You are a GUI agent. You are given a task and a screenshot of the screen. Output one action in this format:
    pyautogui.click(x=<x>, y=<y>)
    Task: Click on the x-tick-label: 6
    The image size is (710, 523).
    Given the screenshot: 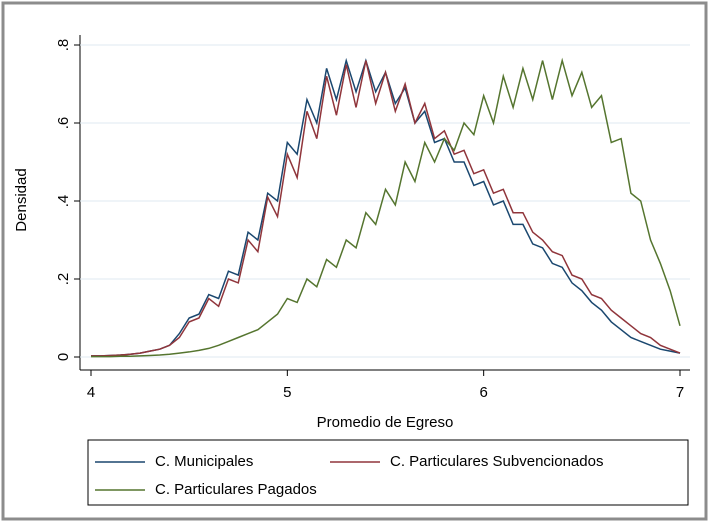 What is the action you would take?
    pyautogui.click(x=483, y=392)
    